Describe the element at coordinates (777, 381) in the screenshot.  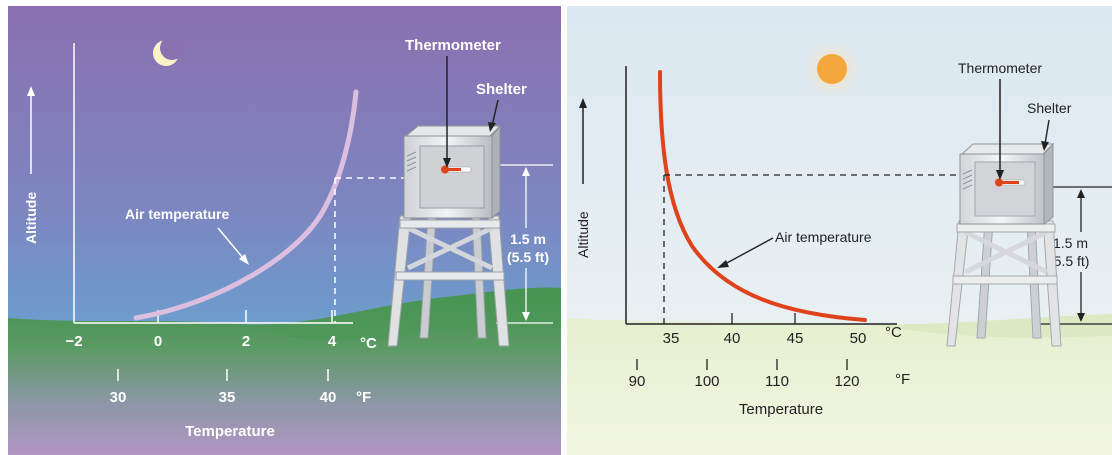
I see `fahrenheit-tick: 110` at that location.